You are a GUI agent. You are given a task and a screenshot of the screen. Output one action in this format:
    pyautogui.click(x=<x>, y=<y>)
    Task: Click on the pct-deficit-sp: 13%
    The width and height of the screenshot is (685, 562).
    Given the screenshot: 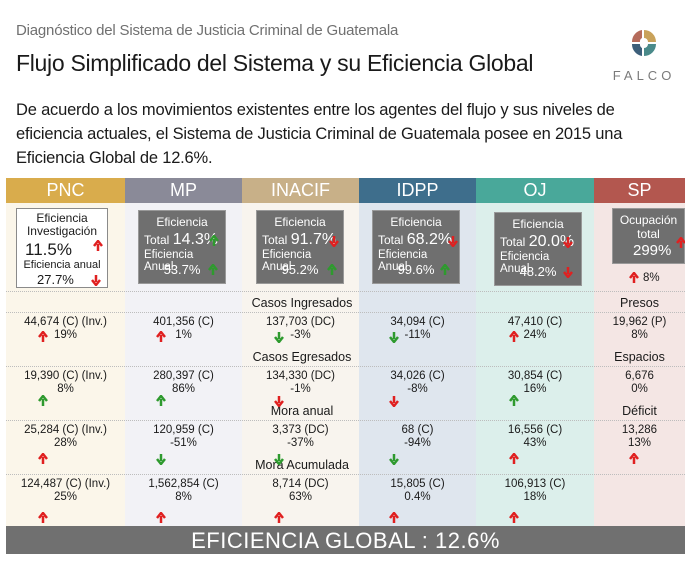 What is the action you would take?
    pyautogui.click(x=639, y=443)
    